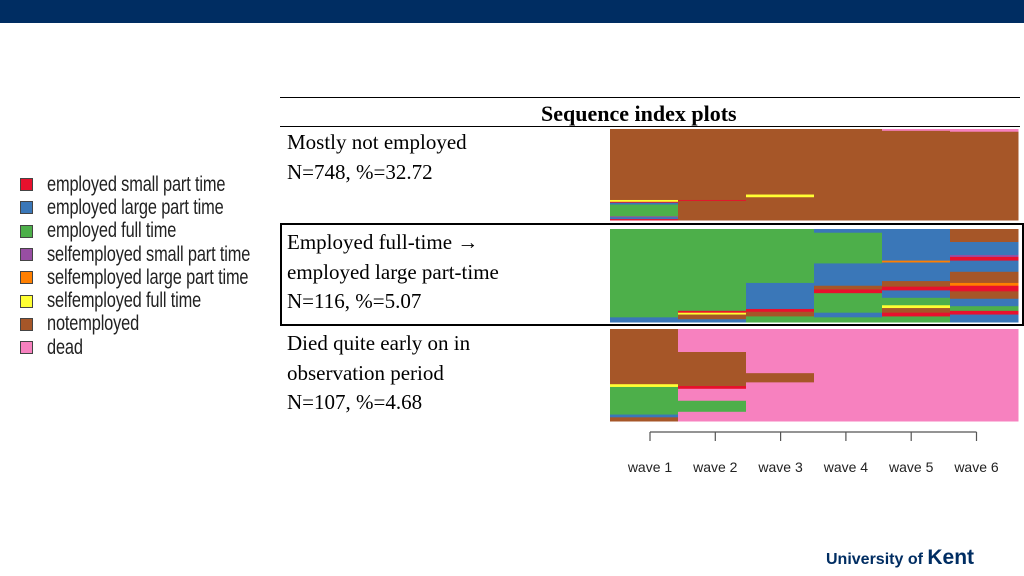 The width and height of the screenshot is (1024, 576). Describe the element at coordinates (377, 142) in the screenshot. I see `cluster-name: Mostly not employed` at that location.